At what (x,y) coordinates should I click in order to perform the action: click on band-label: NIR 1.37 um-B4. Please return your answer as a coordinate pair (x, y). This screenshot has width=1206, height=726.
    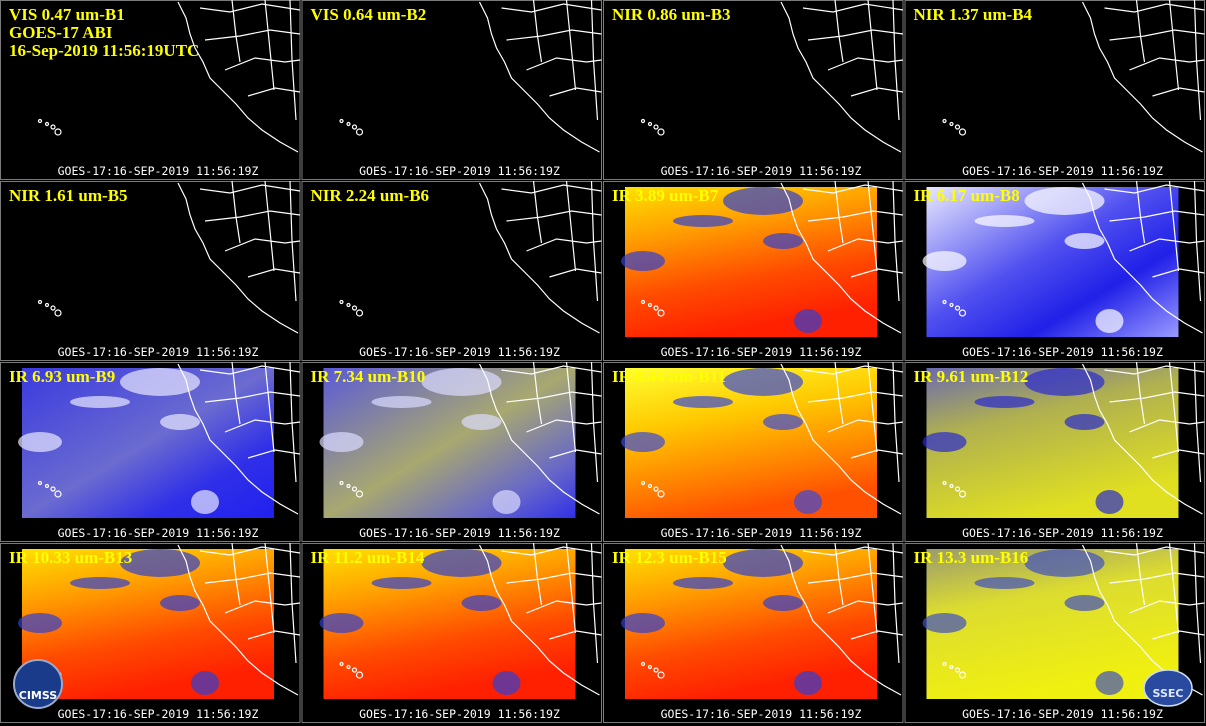
    Looking at the image, I should click on (973, 14).